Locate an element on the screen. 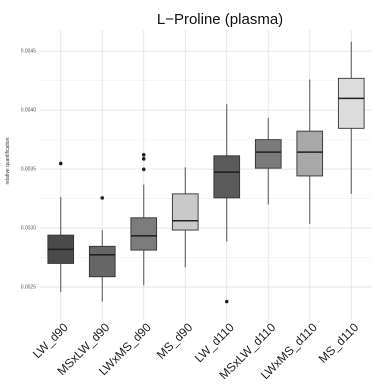 Image resolution: width=372 pixels, height=385 pixels. y-axis-ticks: 0.0025 0.0030 0.0035 0.0040 0.0045 is located at coordinates (29, 170).